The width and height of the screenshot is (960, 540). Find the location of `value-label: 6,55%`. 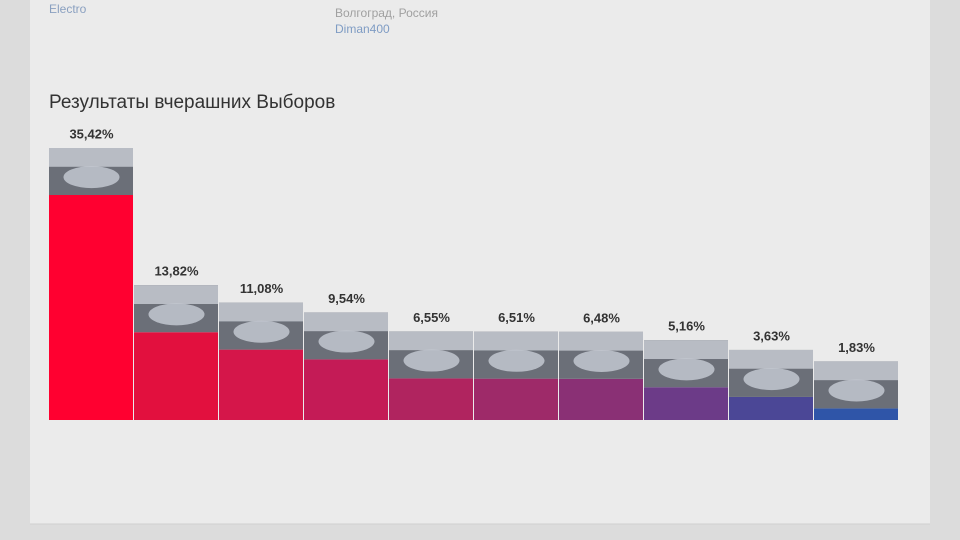

value-label: 6,55% is located at coordinates (431, 317).